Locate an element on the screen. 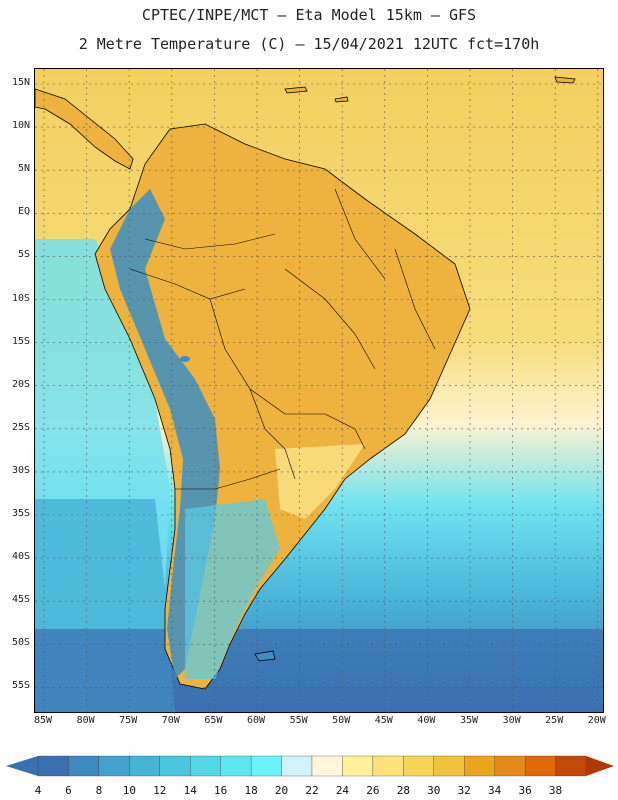  colorbar-tick-label: 32 is located at coordinates (464, 790).